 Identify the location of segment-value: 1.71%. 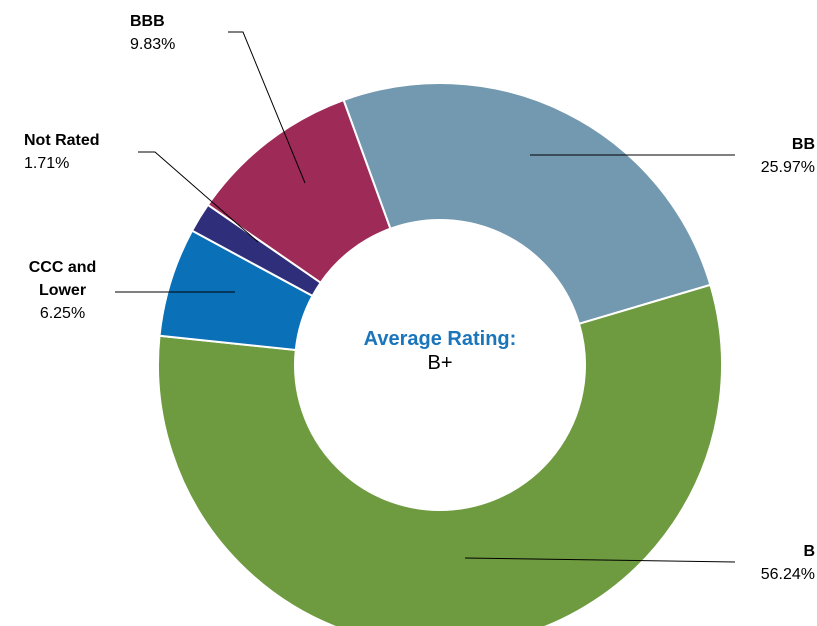
(47, 163).